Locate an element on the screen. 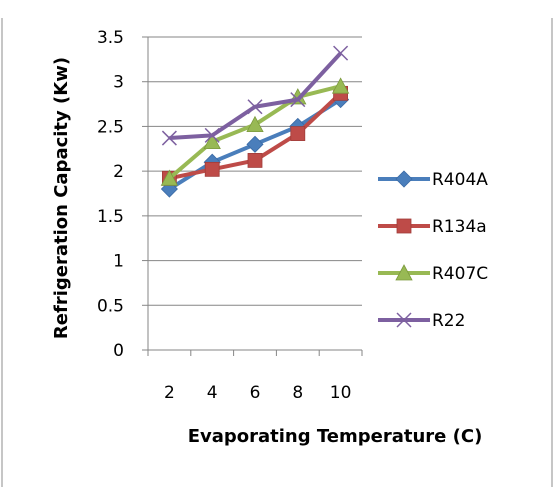 This screenshot has width=554, height=487. y-tick-label: 2 is located at coordinates (118, 172).